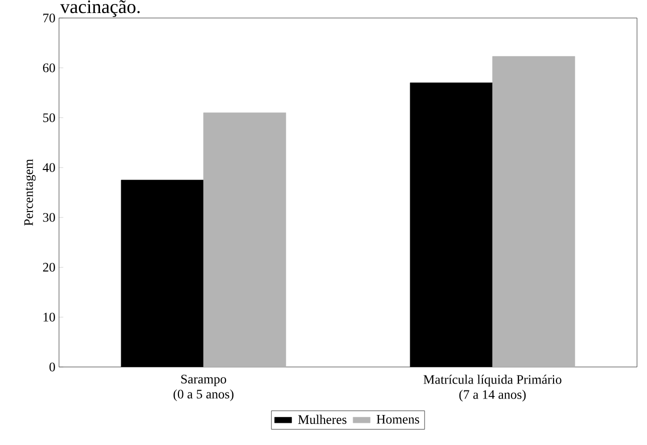 The image size is (647, 445). What do you see at coordinates (48, 167) in the screenshot?
I see `y-tick-label: 40` at bounding box center [48, 167].